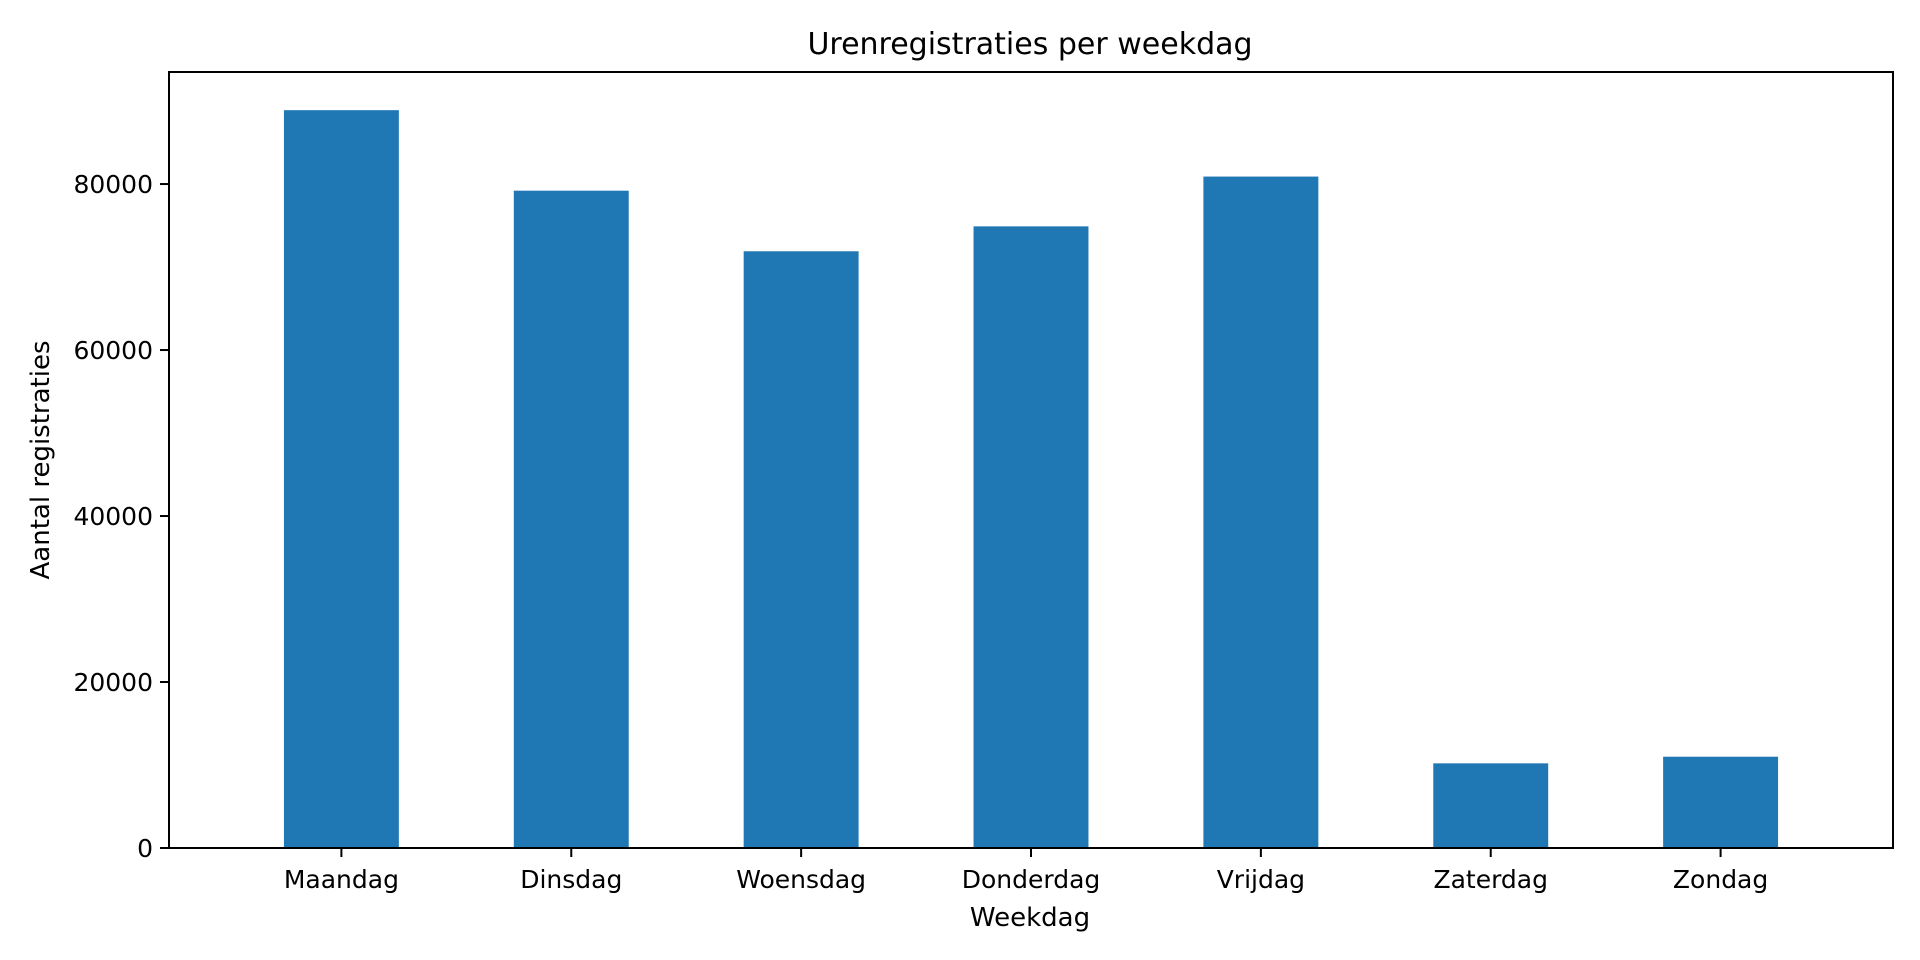  Describe the element at coordinates (1720, 879) in the screenshot. I see `x-tick-label: Zondag` at that location.